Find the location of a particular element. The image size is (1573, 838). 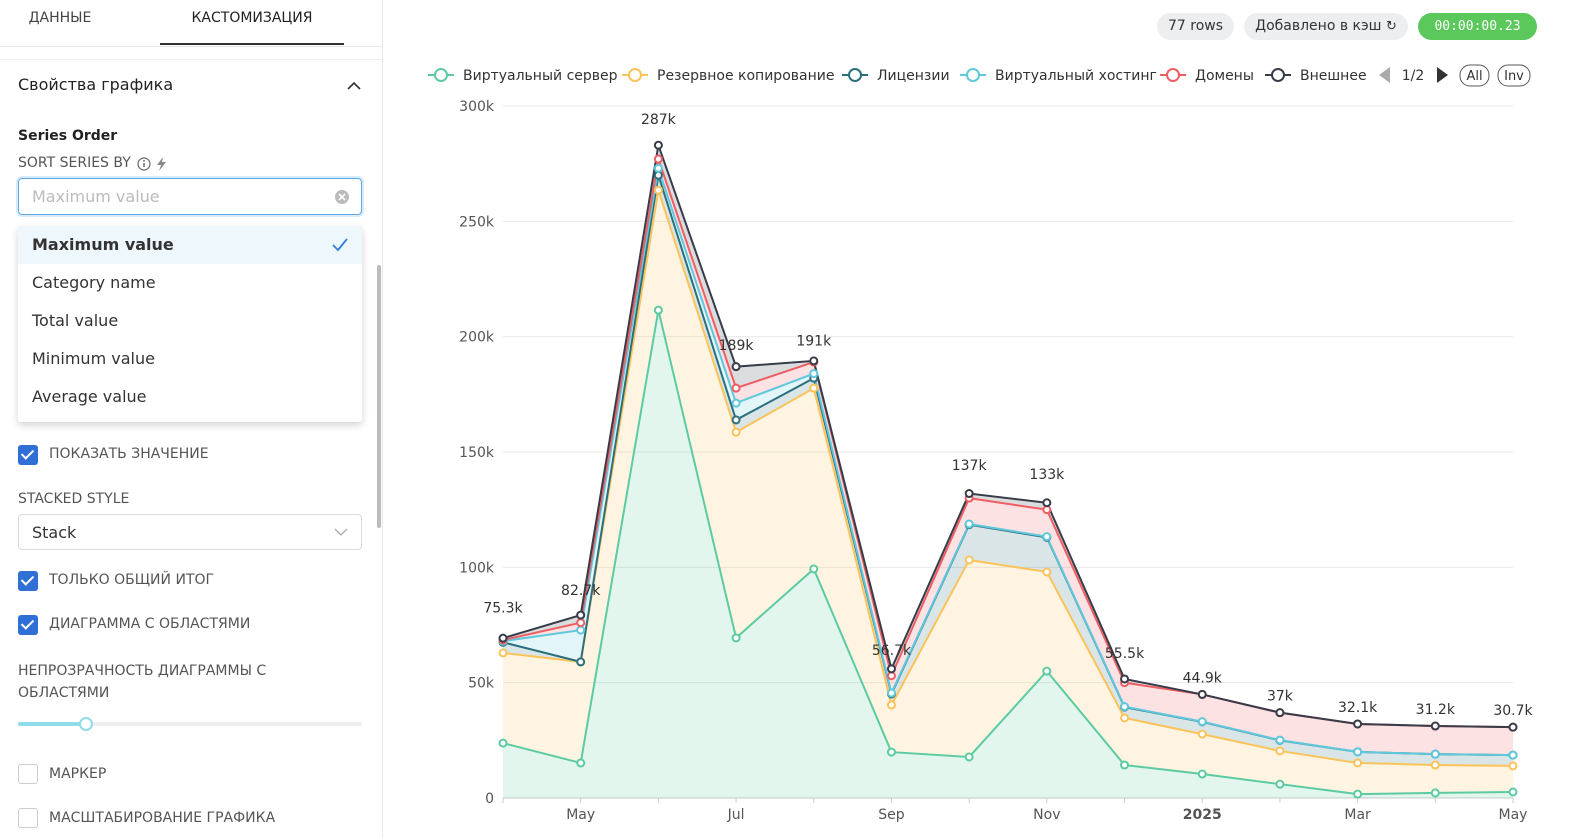

all-label: All is located at coordinates (1474, 76).